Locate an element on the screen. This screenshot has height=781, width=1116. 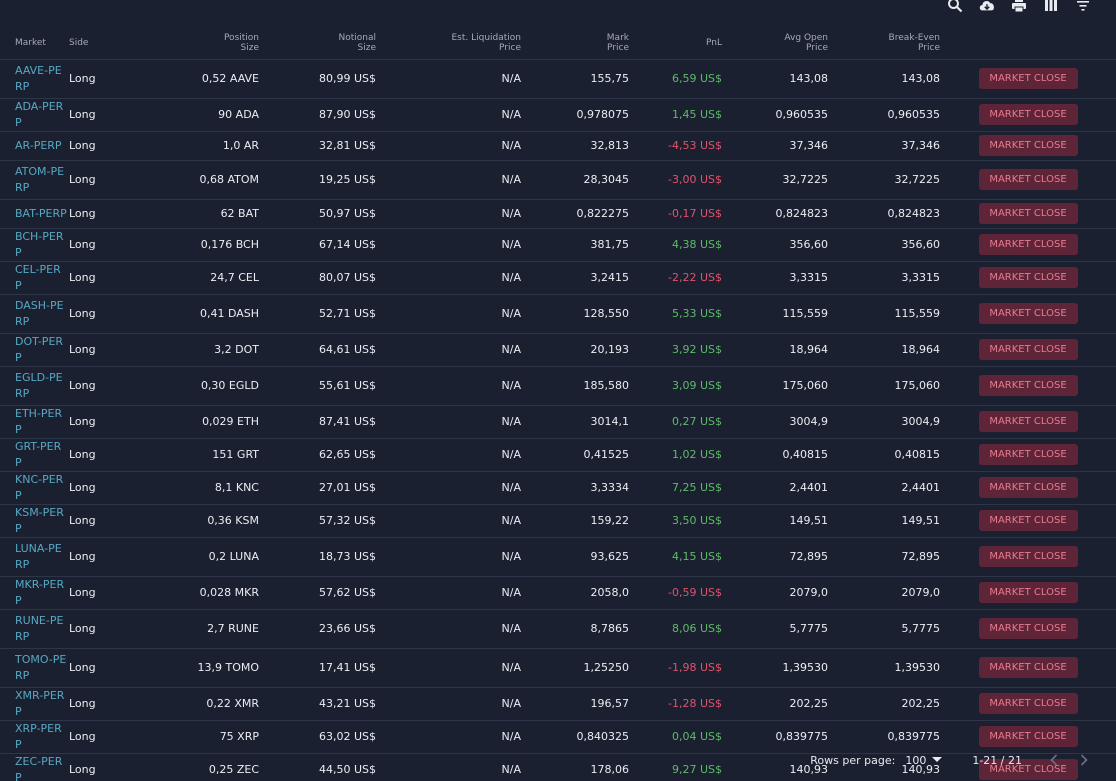
notional-size-cell: 62,65 US$ is located at coordinates (317, 455).